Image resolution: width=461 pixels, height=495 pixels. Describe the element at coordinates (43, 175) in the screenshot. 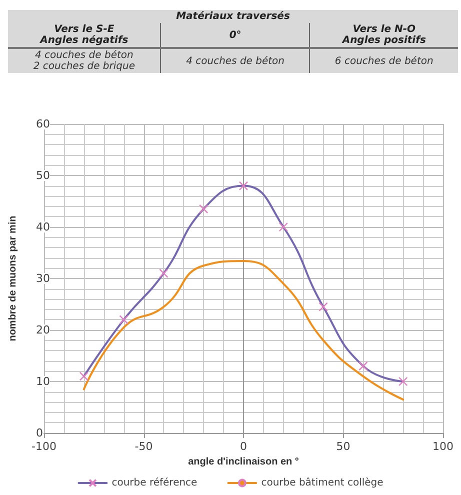

I see `y-tick-label: 50` at that location.